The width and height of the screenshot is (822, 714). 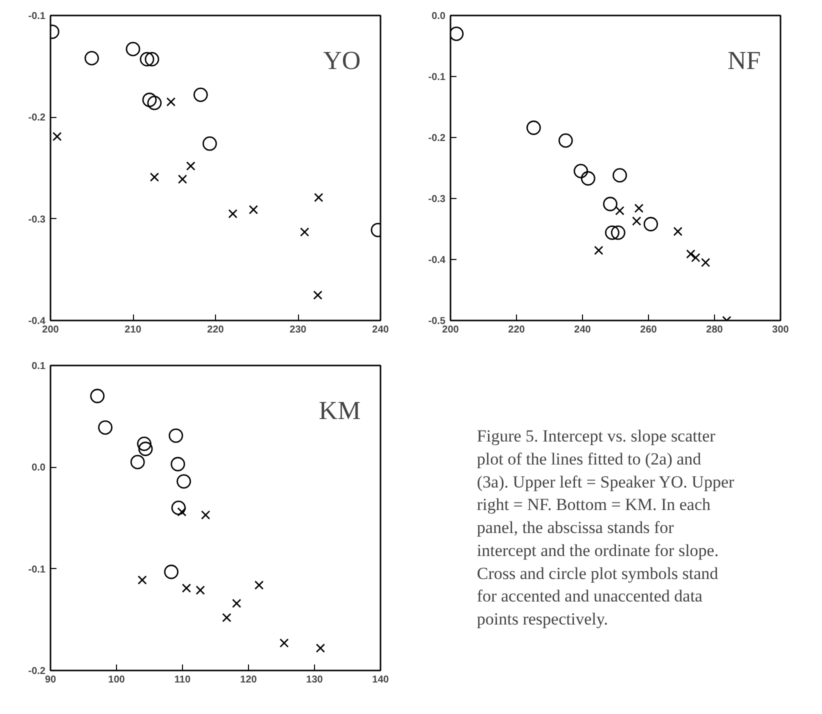 What do you see at coordinates (315, 680) in the screenshot?
I see `x-tick-label: 130` at bounding box center [315, 680].